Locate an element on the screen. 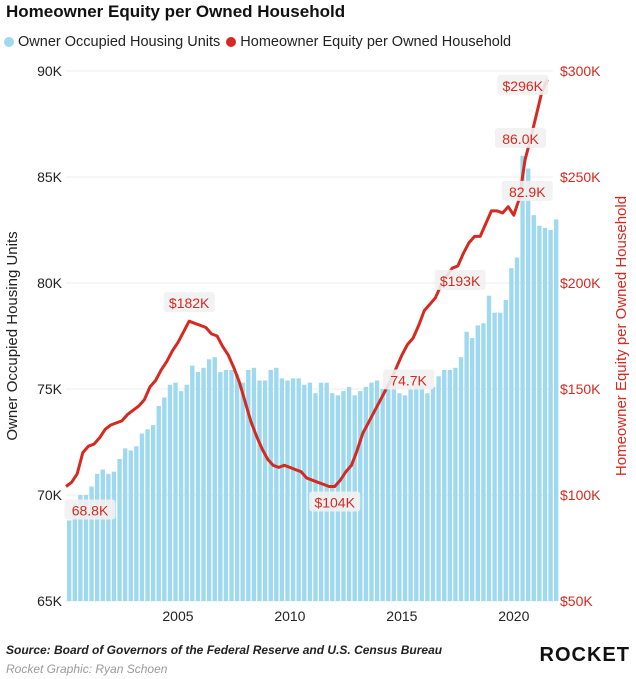  right-tick-label: $100K is located at coordinates (580, 495).